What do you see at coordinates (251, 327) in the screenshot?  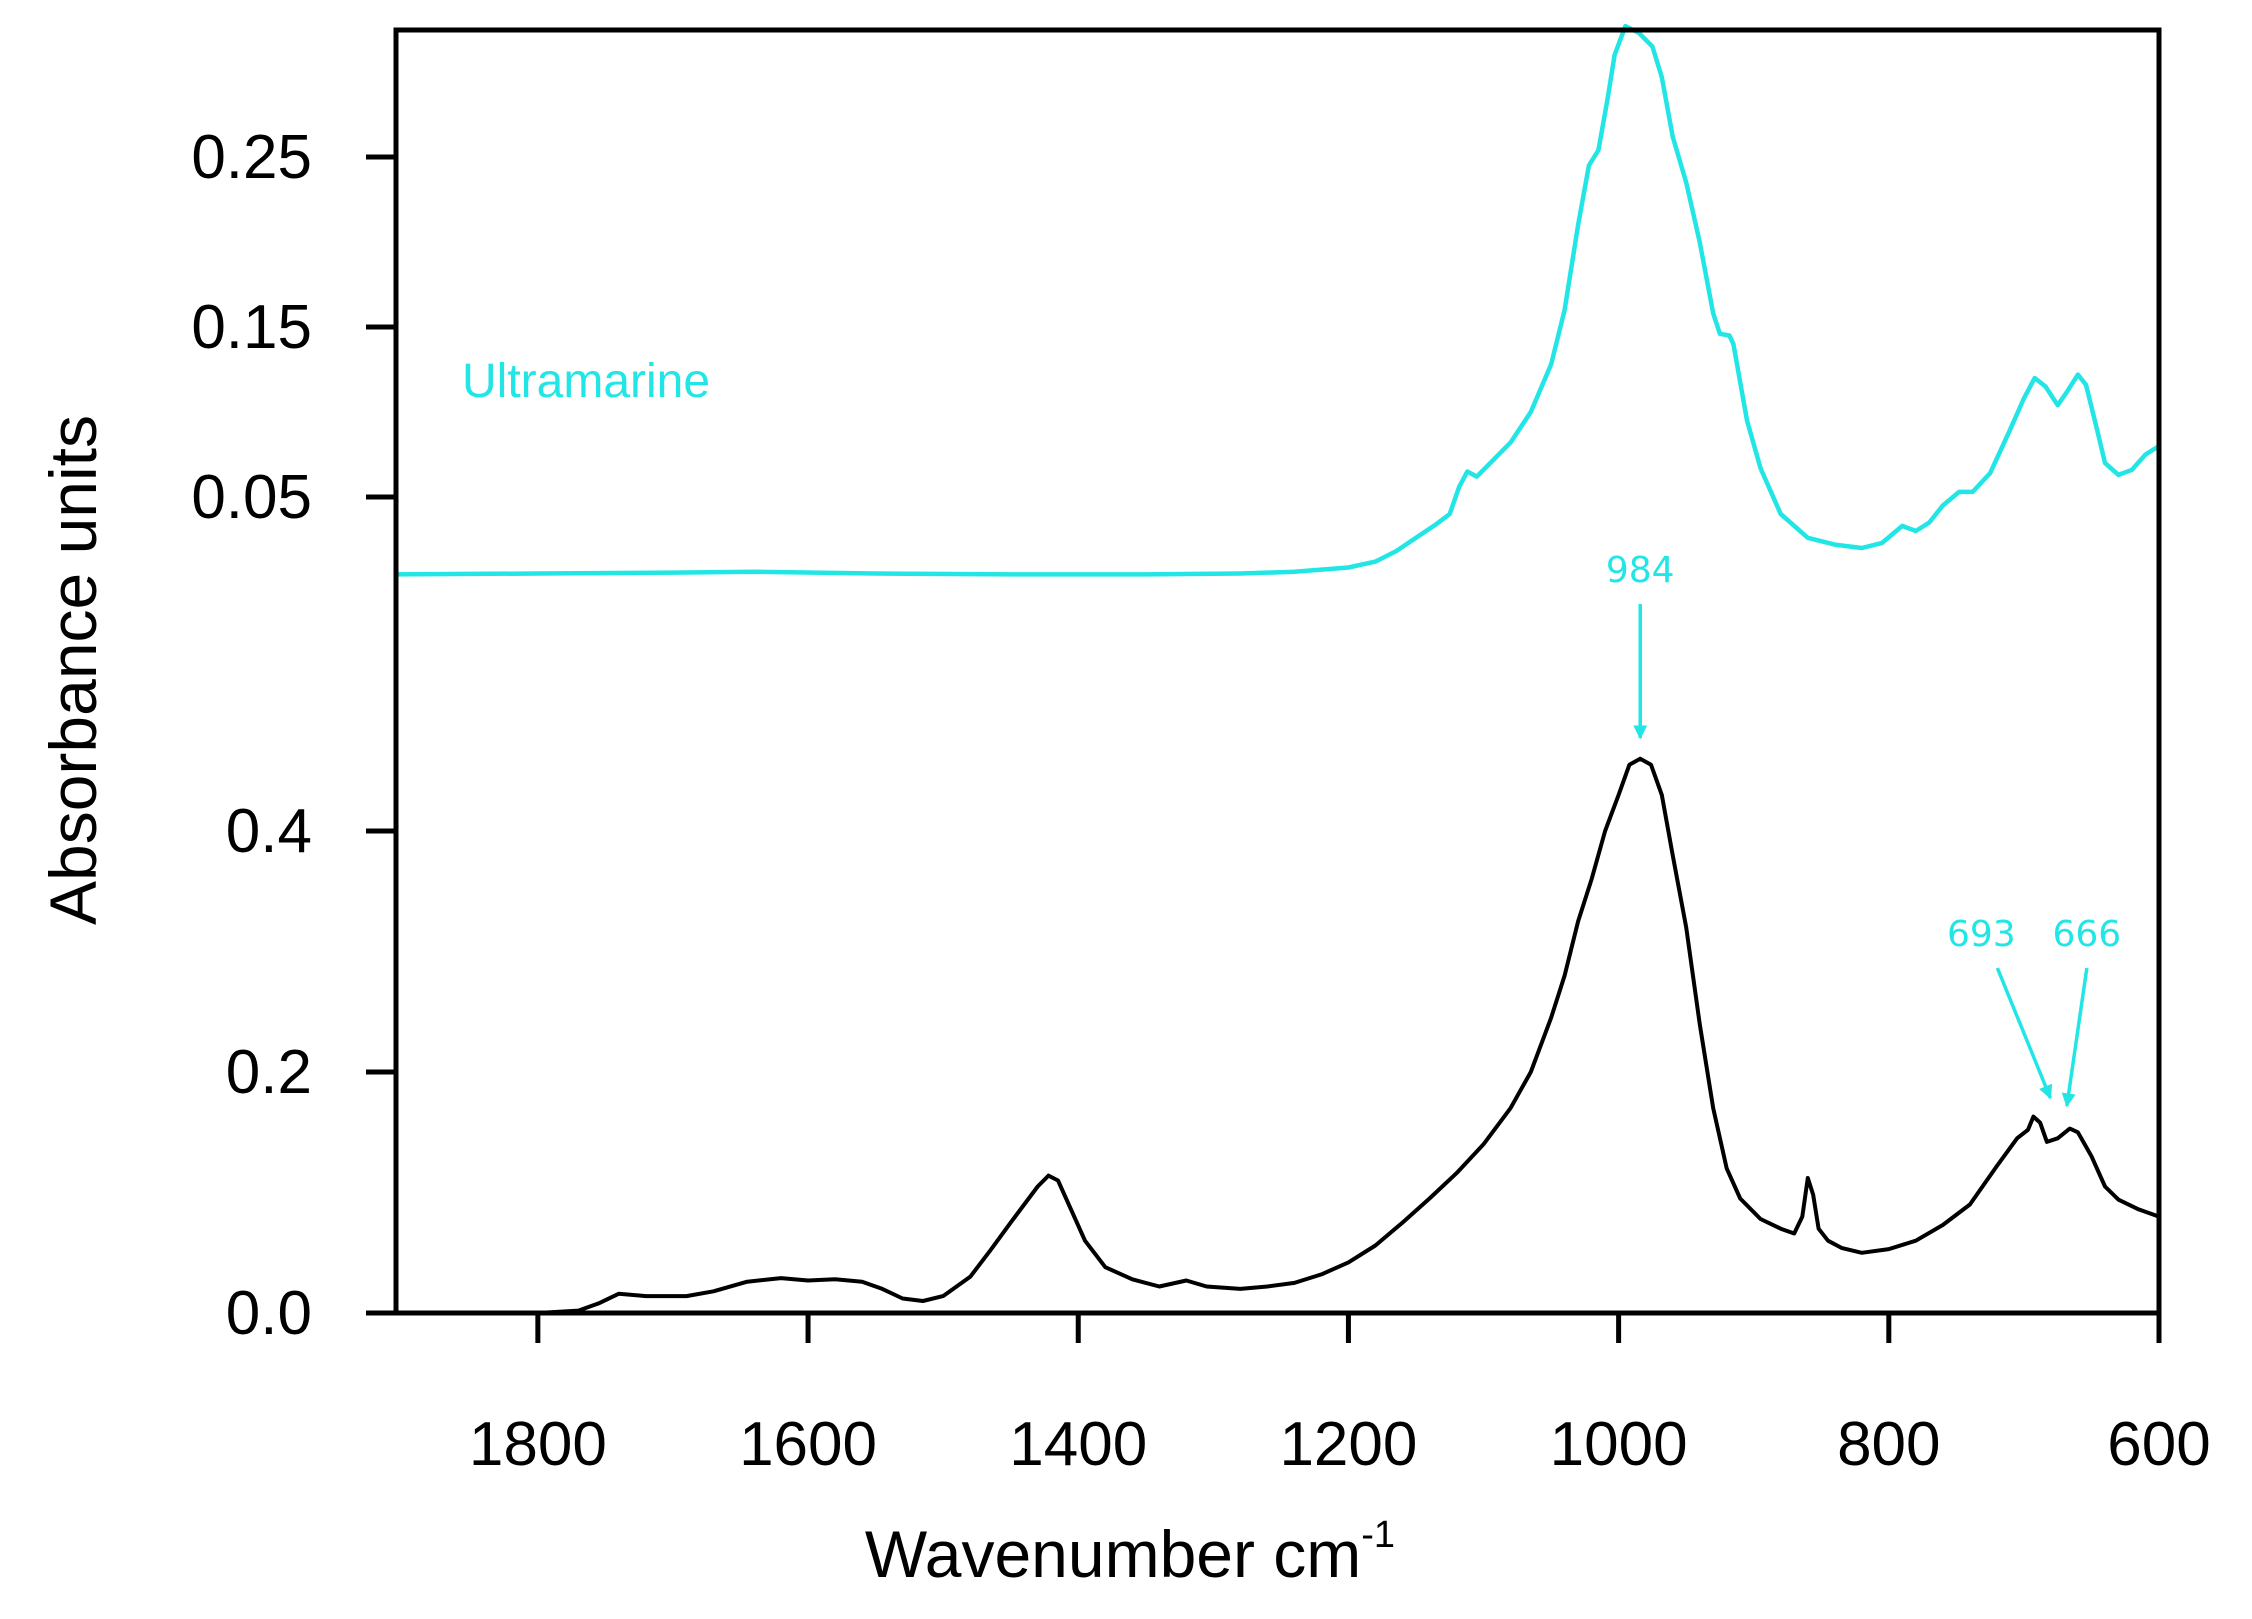 I see `y-tick-label-upper-1: 0.15` at bounding box center [251, 327].